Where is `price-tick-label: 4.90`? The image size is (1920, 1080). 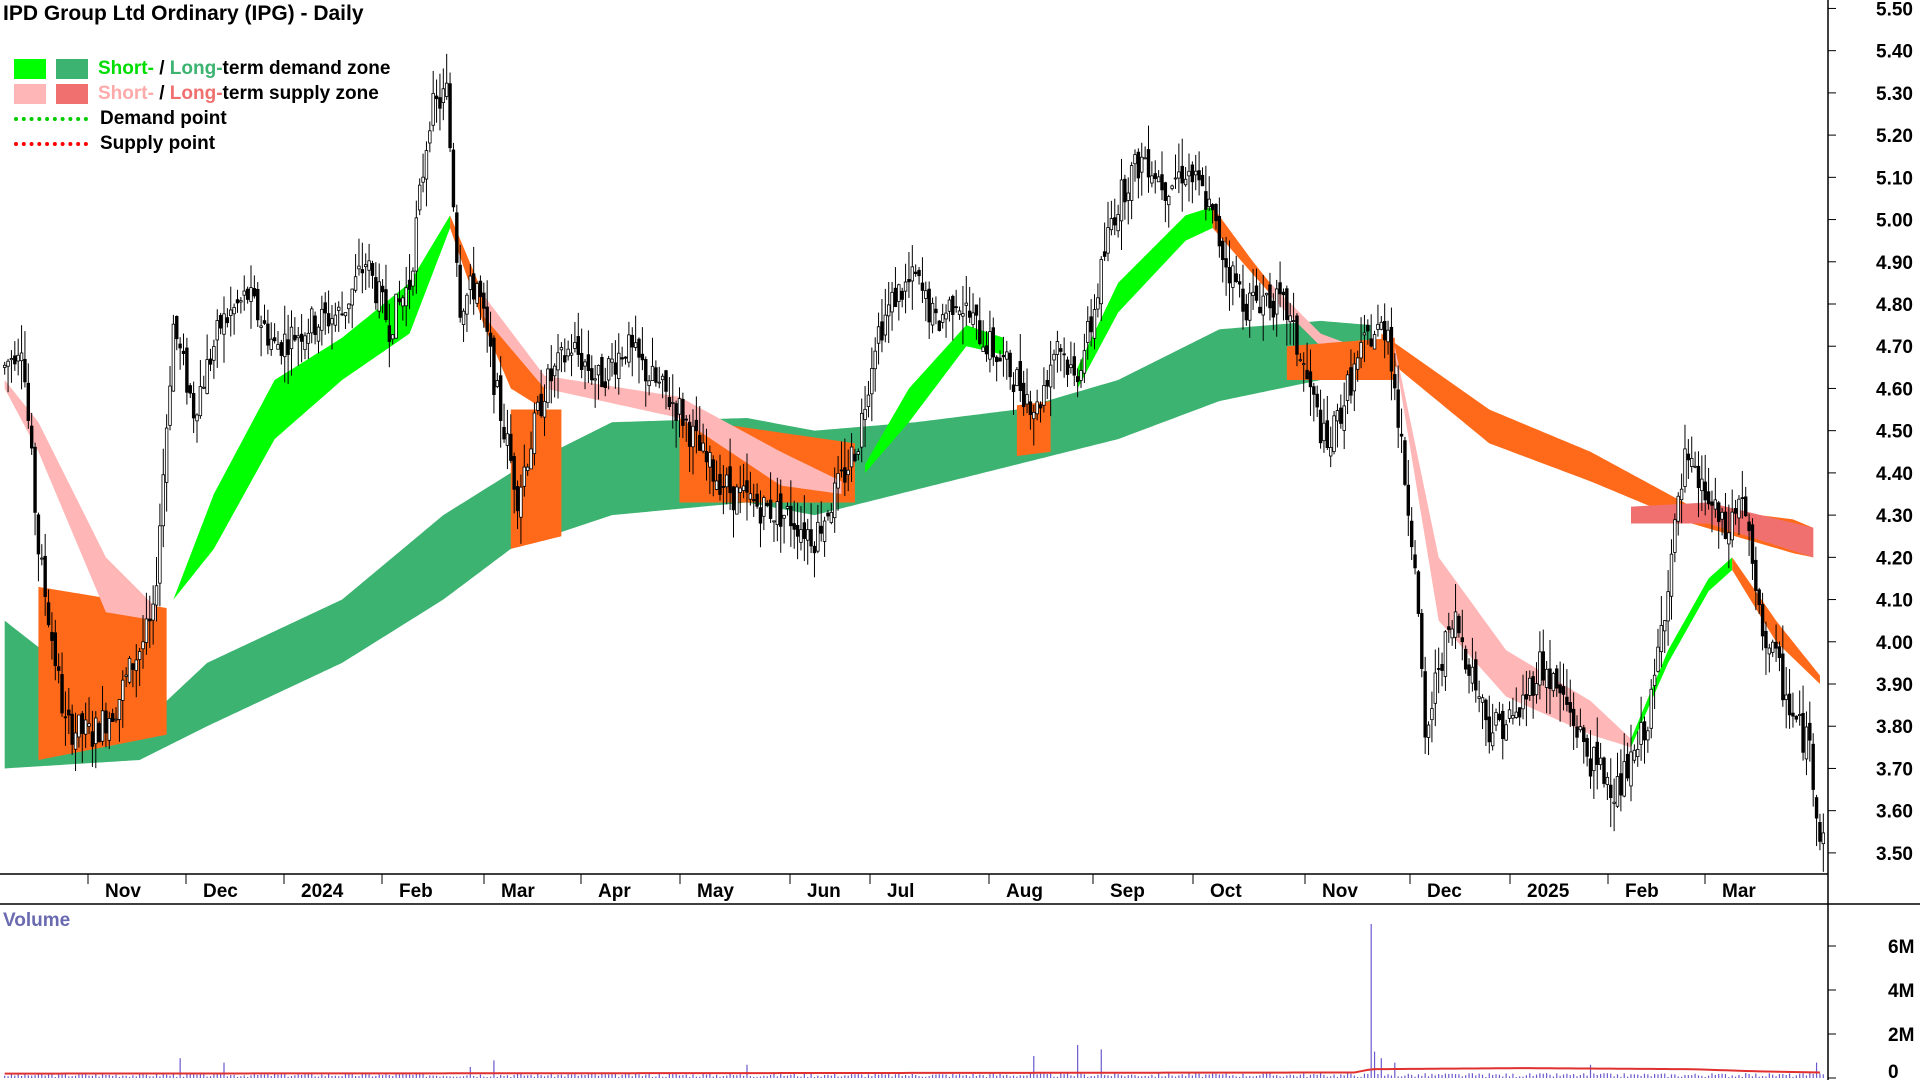
price-tick-label: 4.90 is located at coordinates (1894, 263).